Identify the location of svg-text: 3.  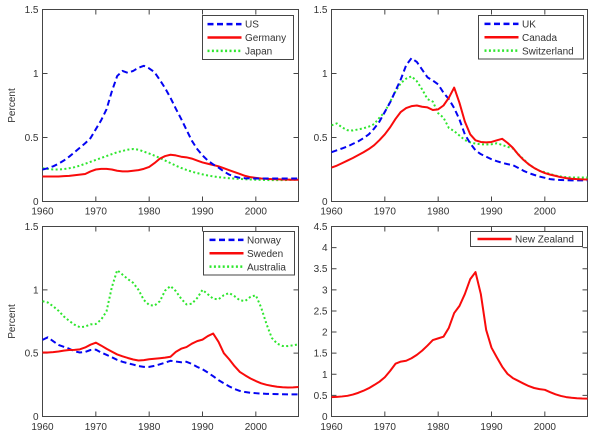
(325, 290).